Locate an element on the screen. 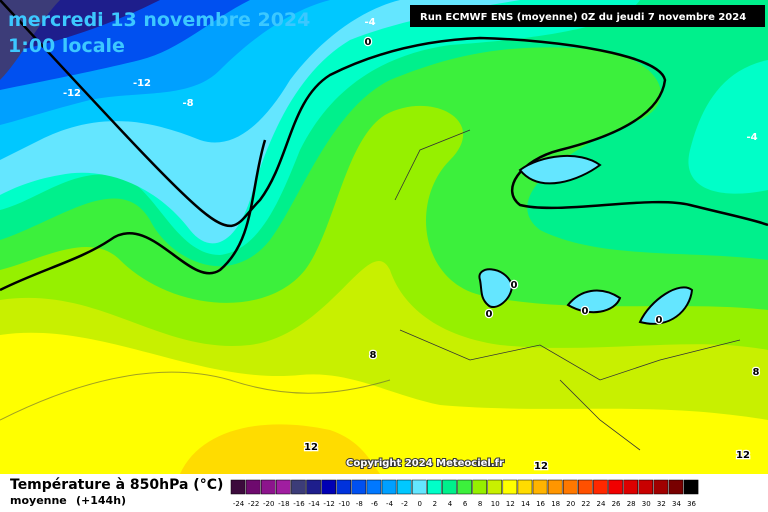  tick-label: -24 is located at coordinates (239, 504).